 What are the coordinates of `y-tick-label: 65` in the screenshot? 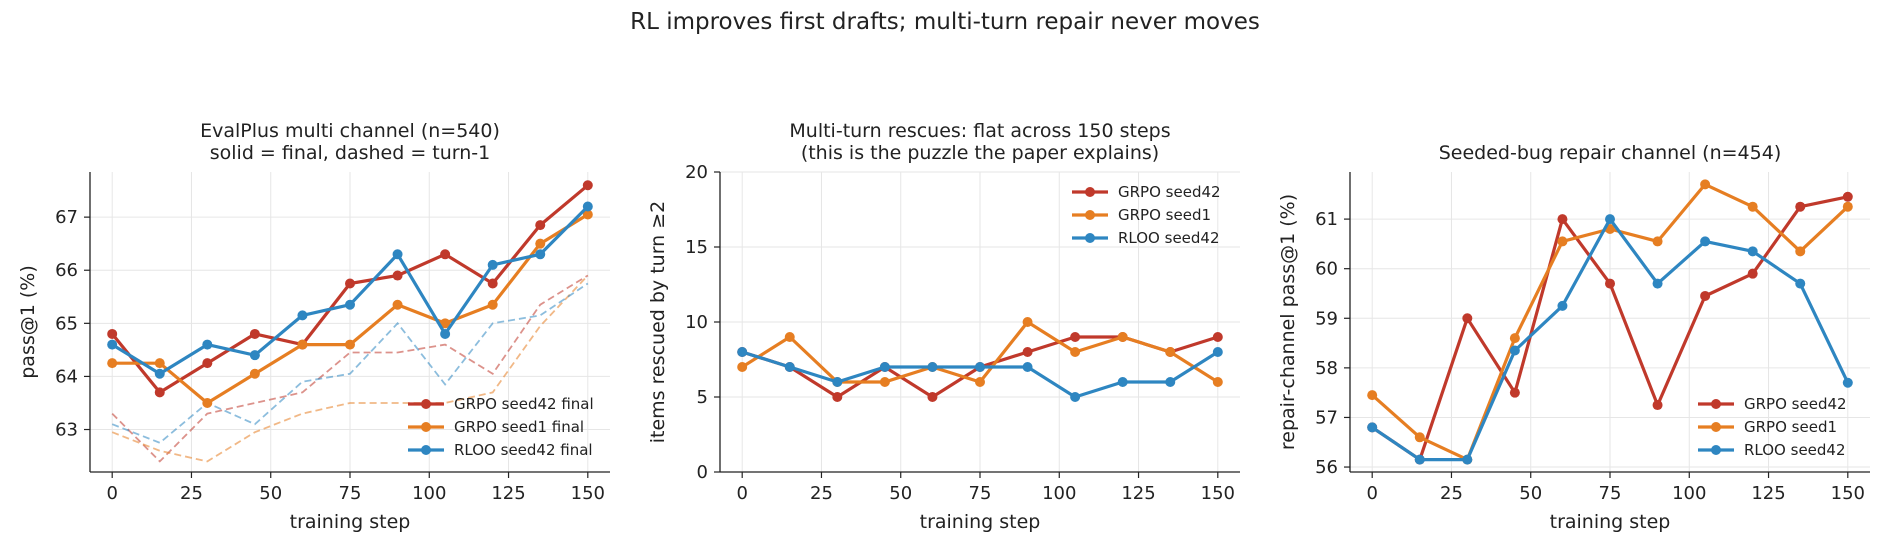 It's located at (66, 323).